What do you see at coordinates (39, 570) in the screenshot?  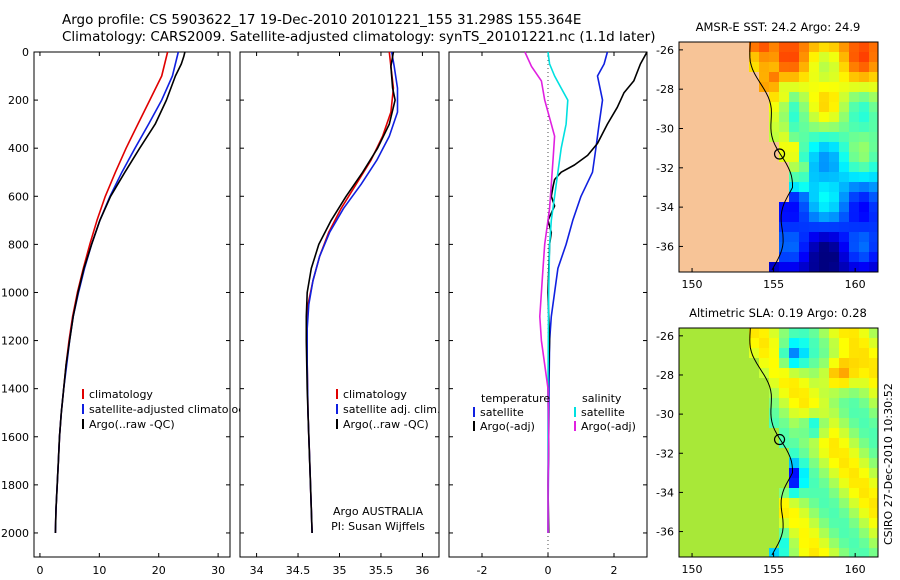 I see `x-tick-label: 0` at bounding box center [39, 570].